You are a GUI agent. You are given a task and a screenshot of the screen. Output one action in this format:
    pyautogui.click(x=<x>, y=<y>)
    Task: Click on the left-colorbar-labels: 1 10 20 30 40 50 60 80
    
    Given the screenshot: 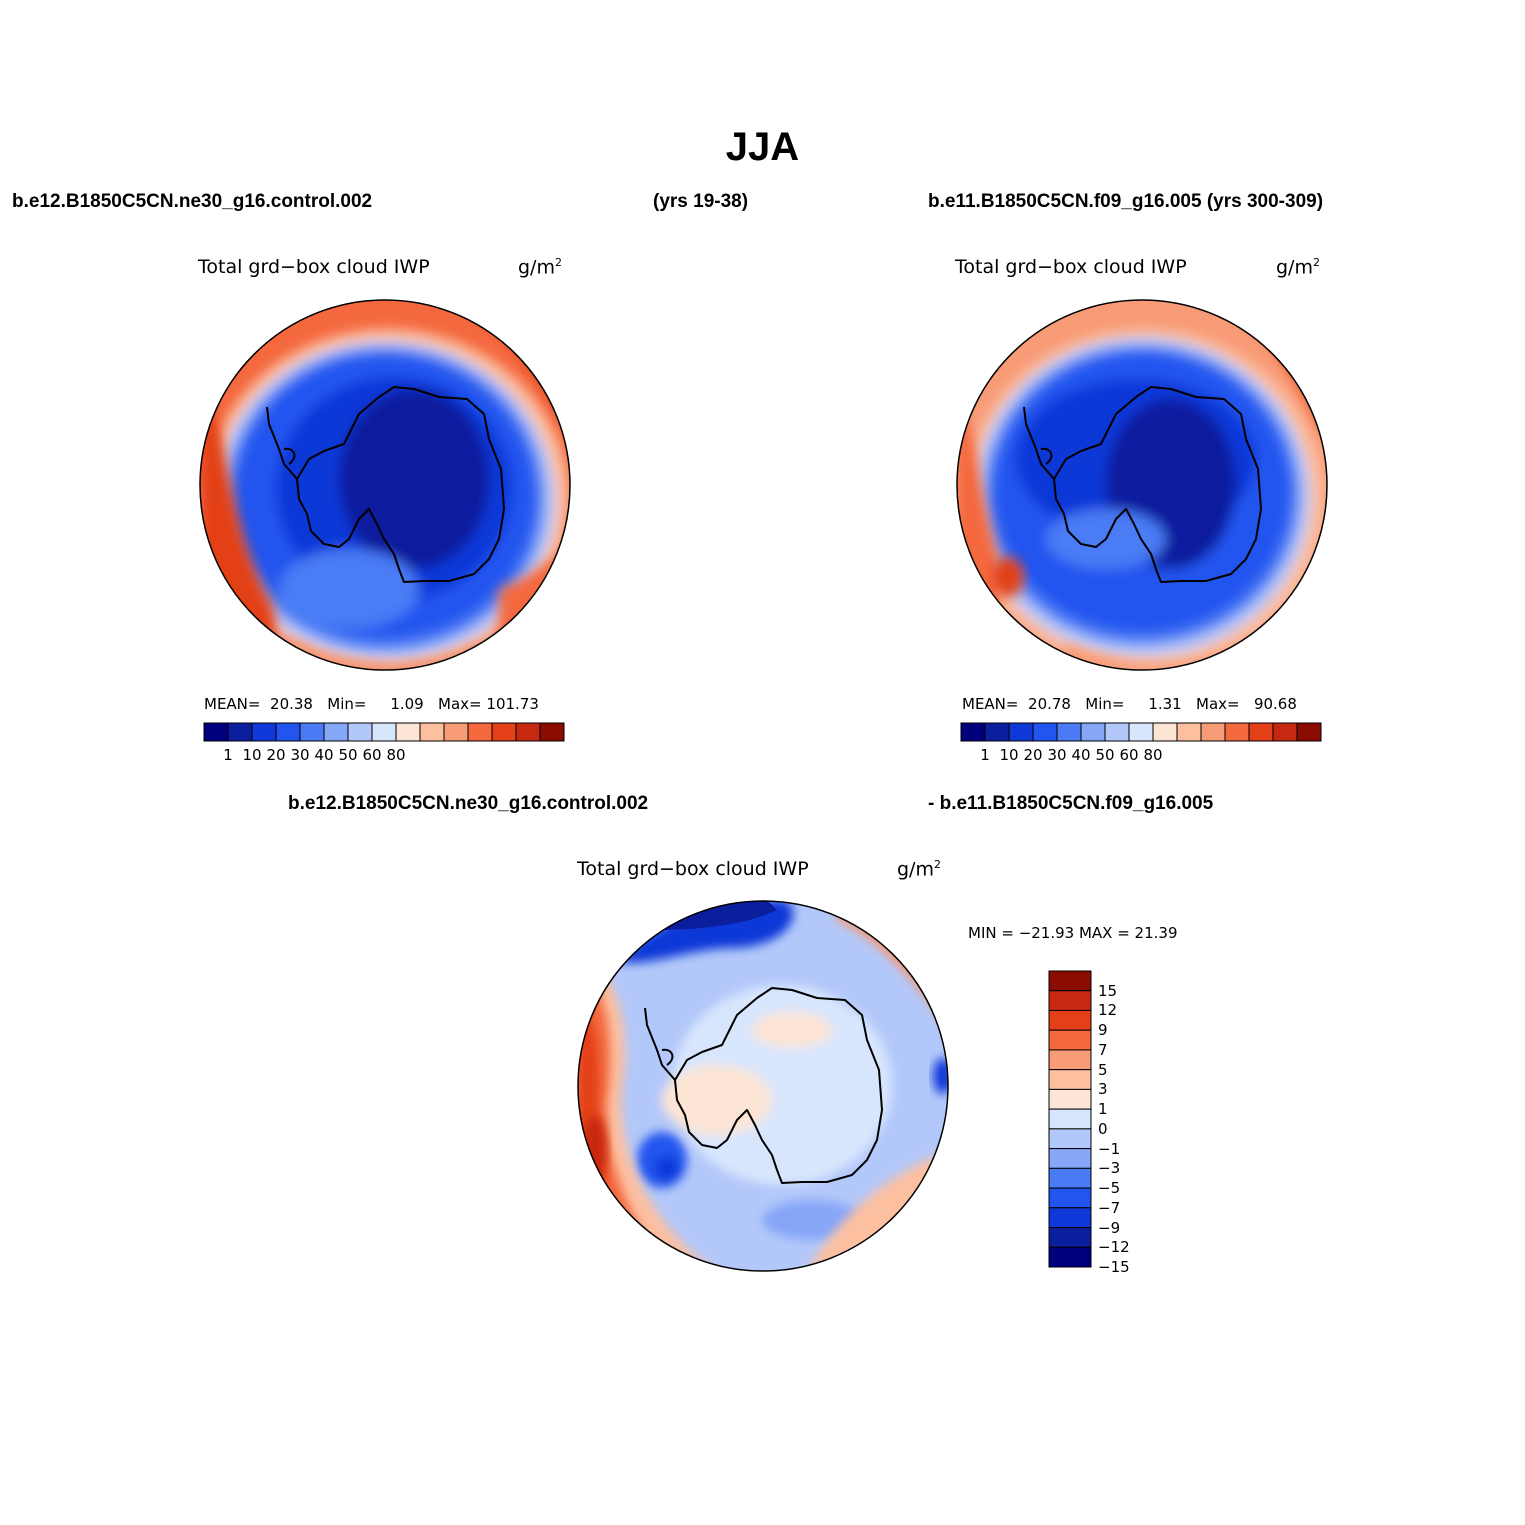 What is the action you would take?
    pyautogui.click(x=384, y=756)
    